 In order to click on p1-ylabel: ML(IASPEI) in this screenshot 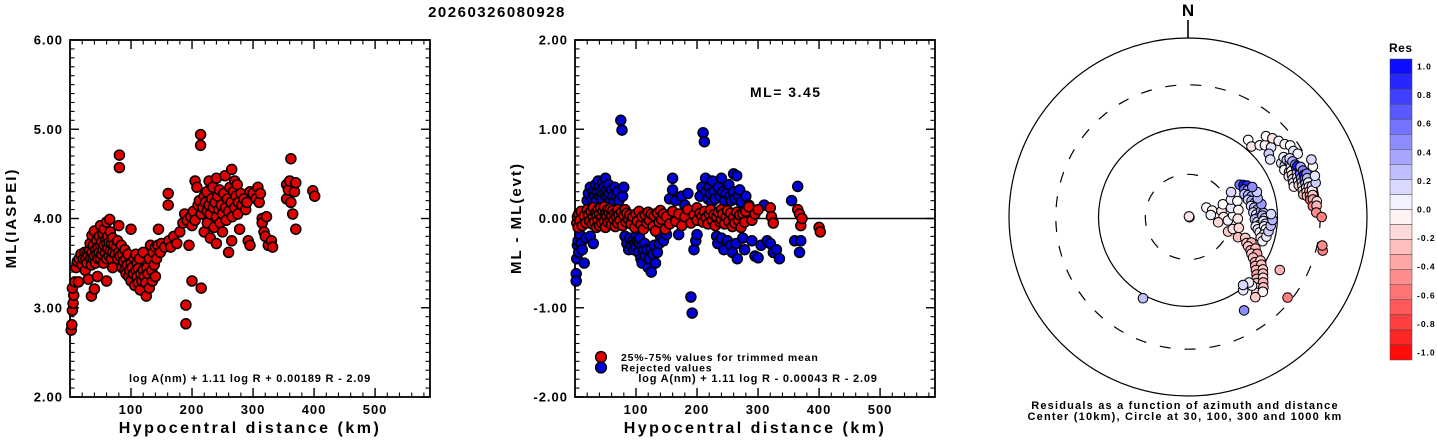, I will do `click(11, 218)`.